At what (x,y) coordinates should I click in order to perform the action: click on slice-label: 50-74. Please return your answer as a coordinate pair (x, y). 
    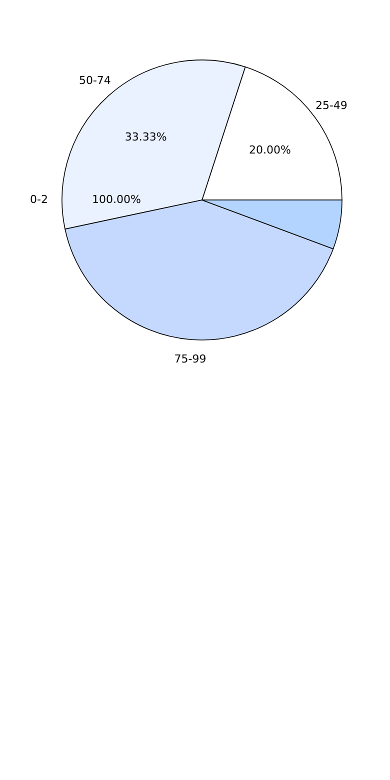
    Looking at the image, I should click on (94, 81).